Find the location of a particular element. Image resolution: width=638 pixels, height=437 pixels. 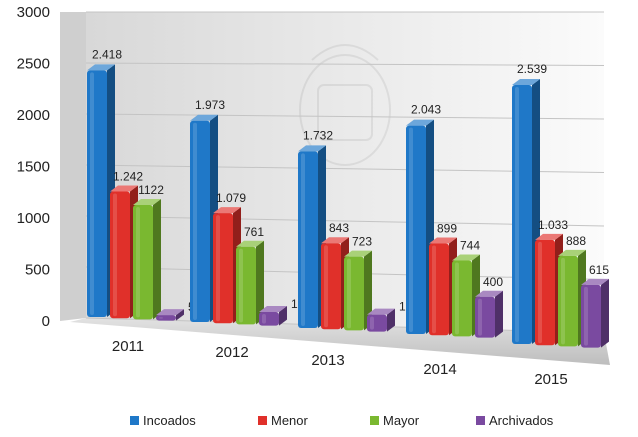

legend-item: Mayor is located at coordinates (395, 420).